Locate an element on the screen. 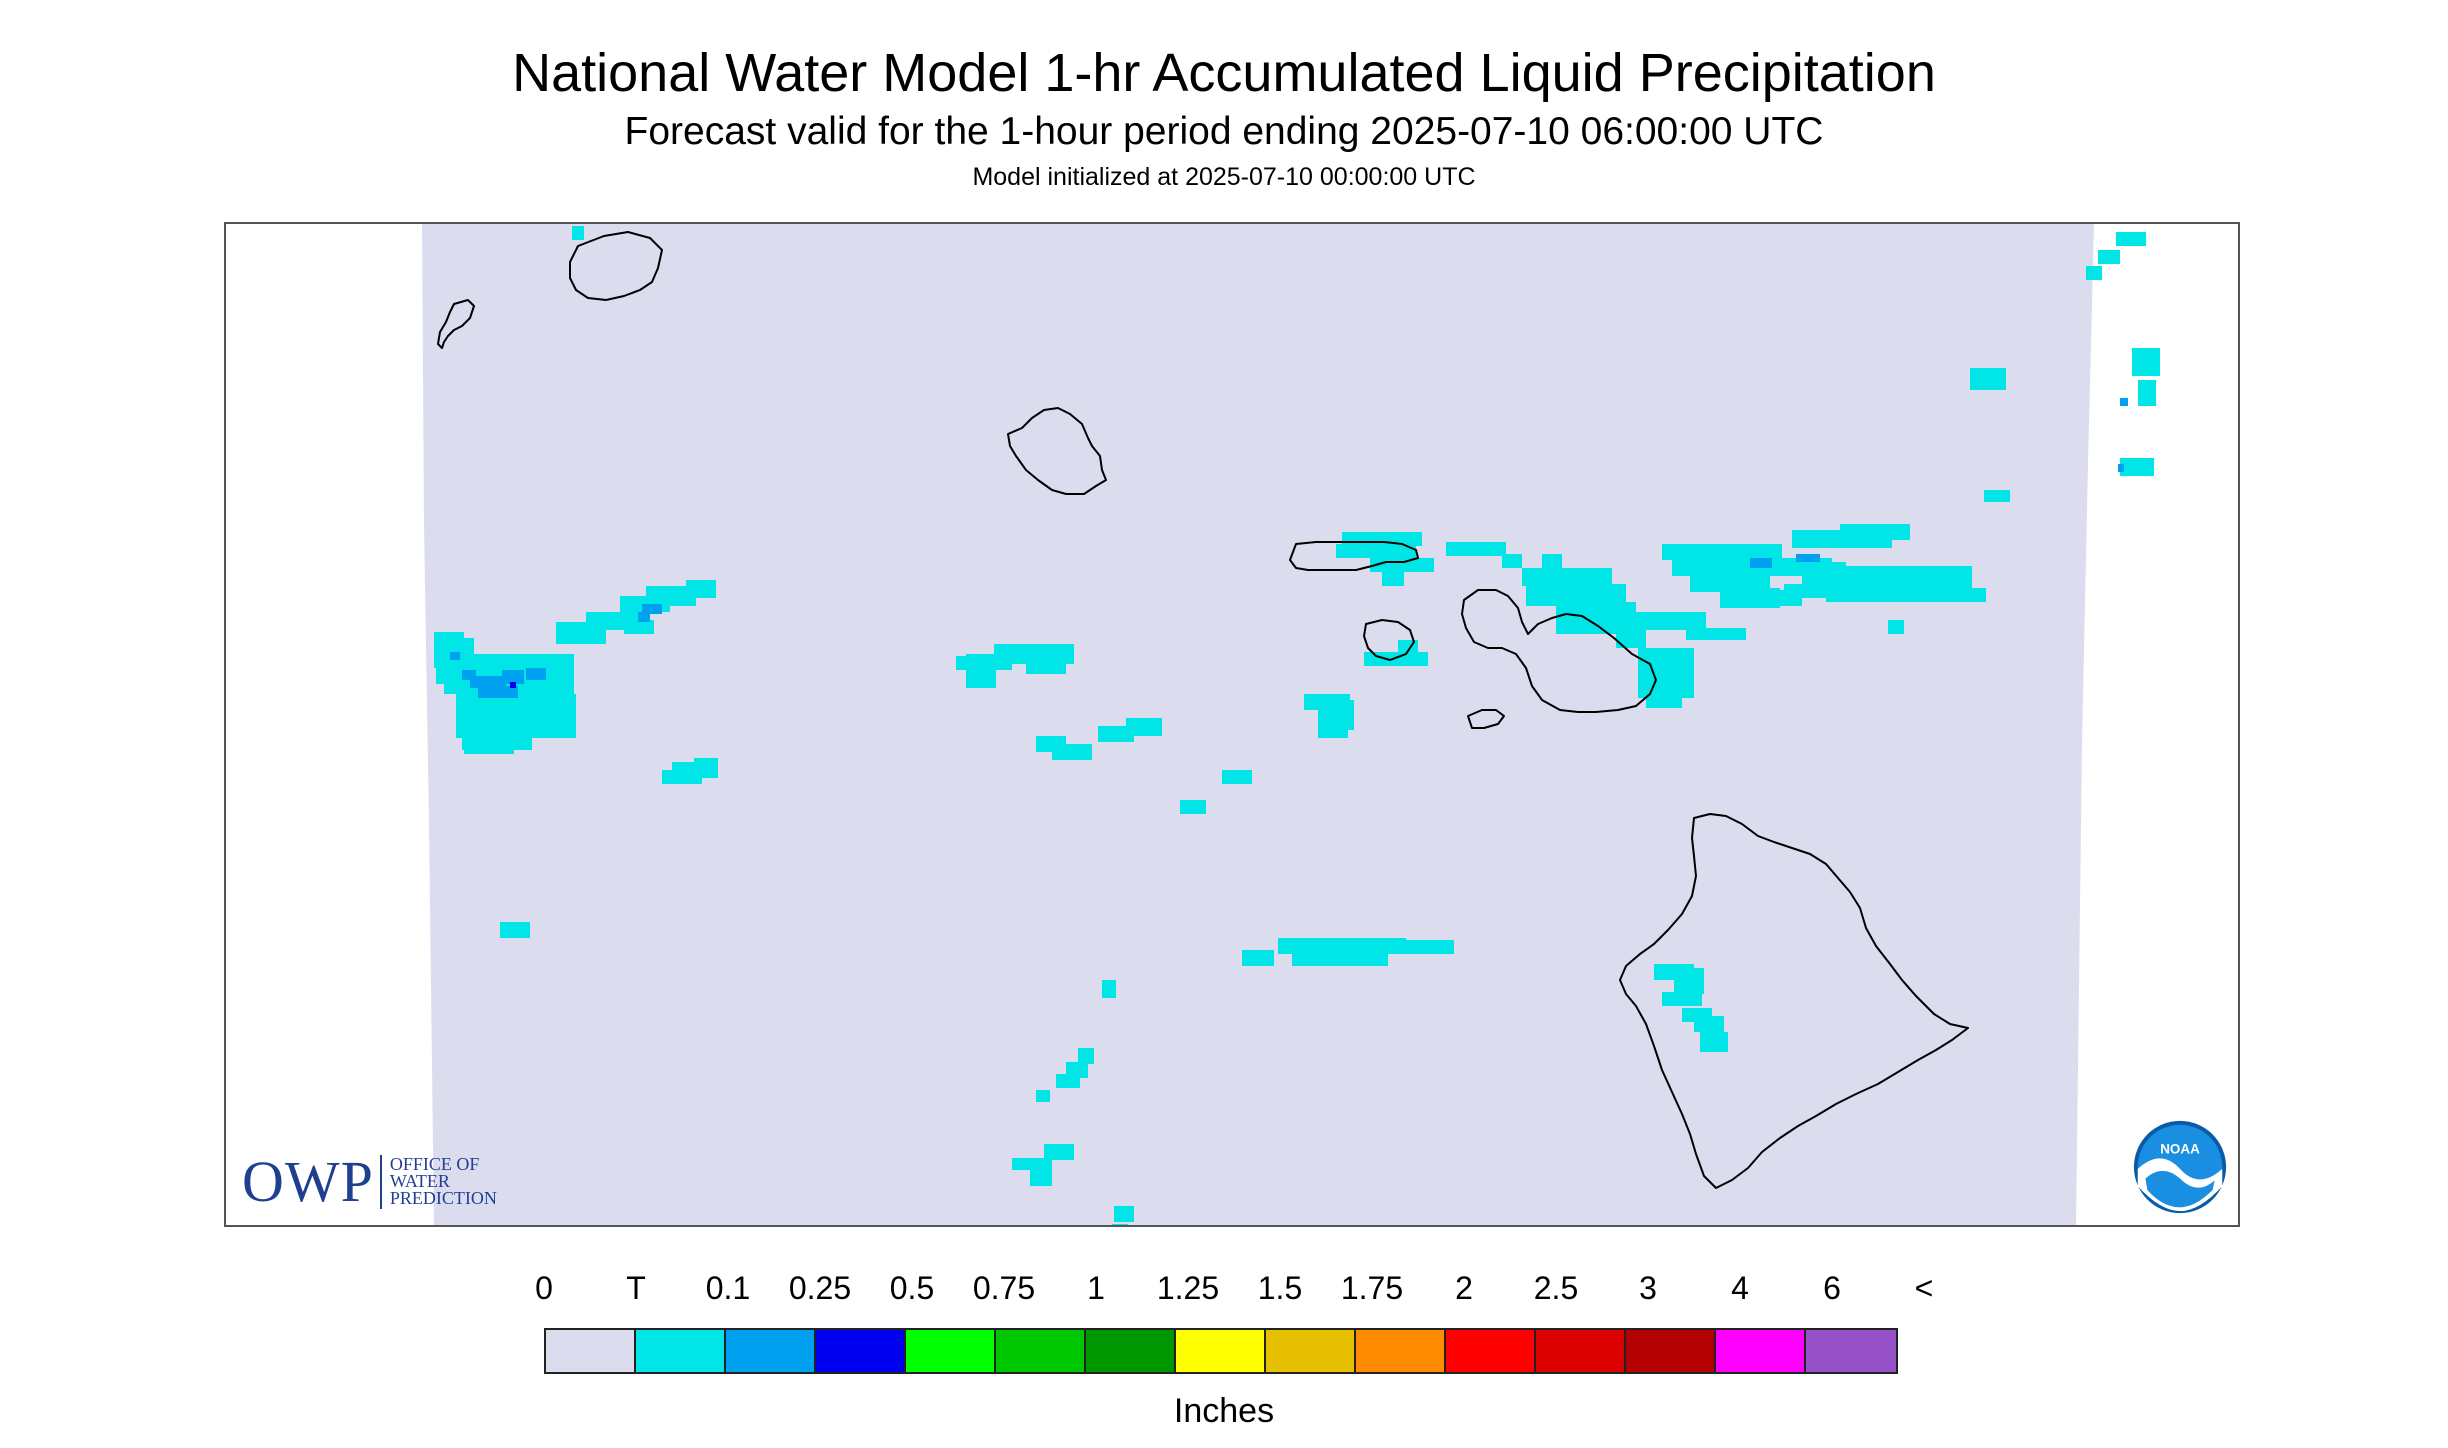 The height and width of the screenshot is (1448, 2448). owp-logo-line-3: PREDICTION is located at coordinates (443, 1198).